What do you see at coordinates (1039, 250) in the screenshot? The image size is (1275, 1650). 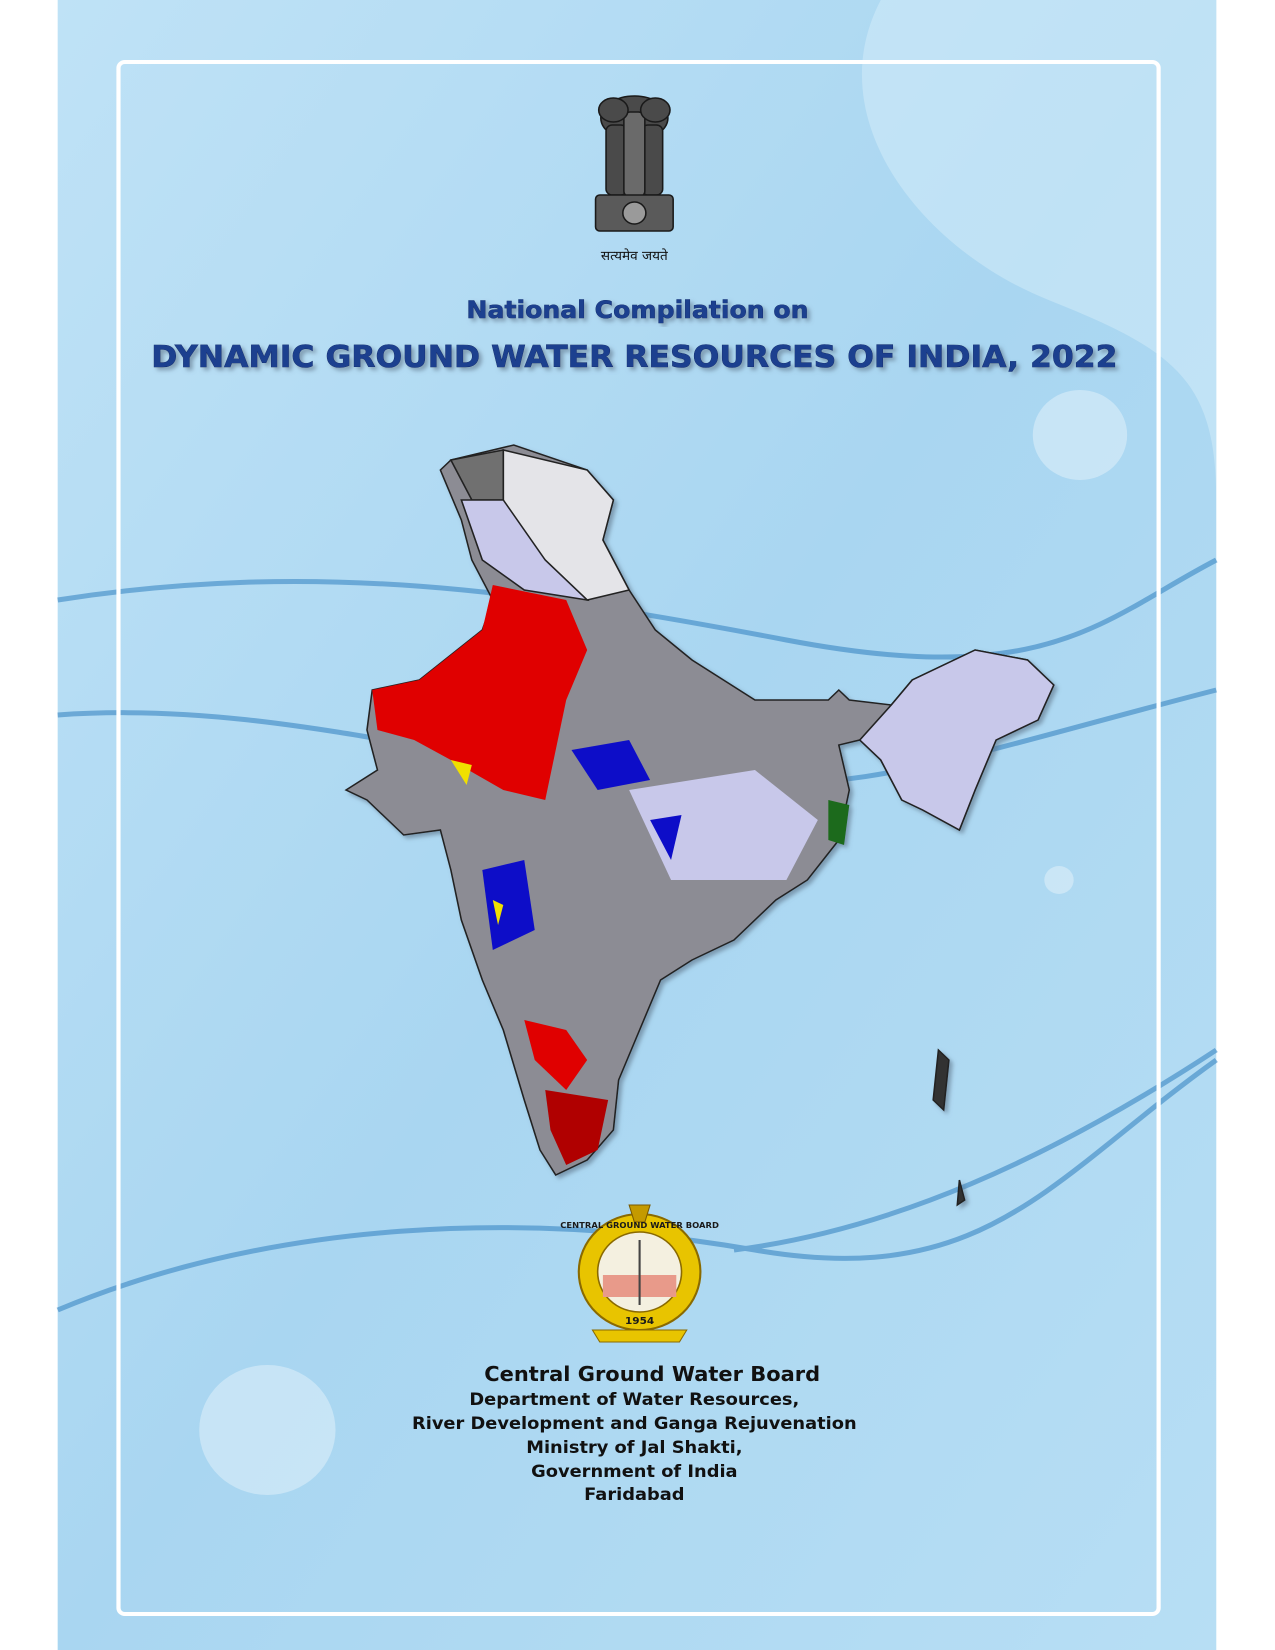 I see `light-decoration` at bounding box center [1039, 250].